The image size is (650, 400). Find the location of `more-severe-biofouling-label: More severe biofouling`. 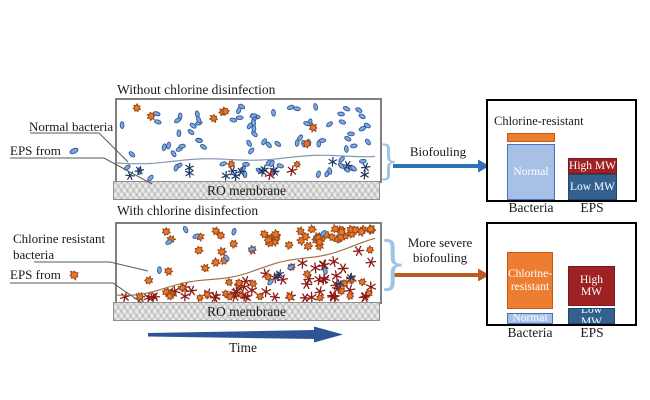

more-severe-biofouling-label: More severe biofouling is located at coordinates (440, 250).